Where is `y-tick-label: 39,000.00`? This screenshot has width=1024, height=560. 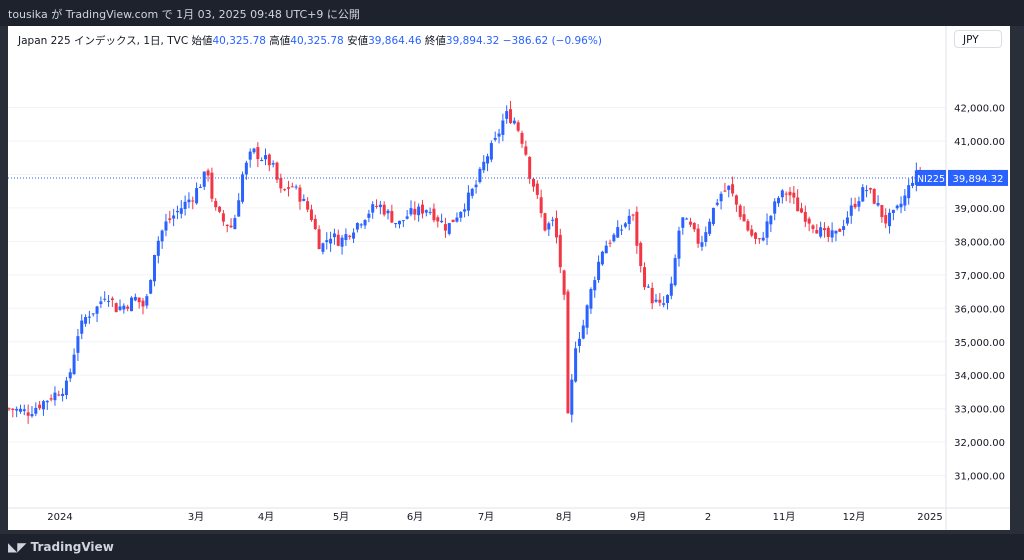 y-tick-label: 39,000.00 is located at coordinates (979, 209).